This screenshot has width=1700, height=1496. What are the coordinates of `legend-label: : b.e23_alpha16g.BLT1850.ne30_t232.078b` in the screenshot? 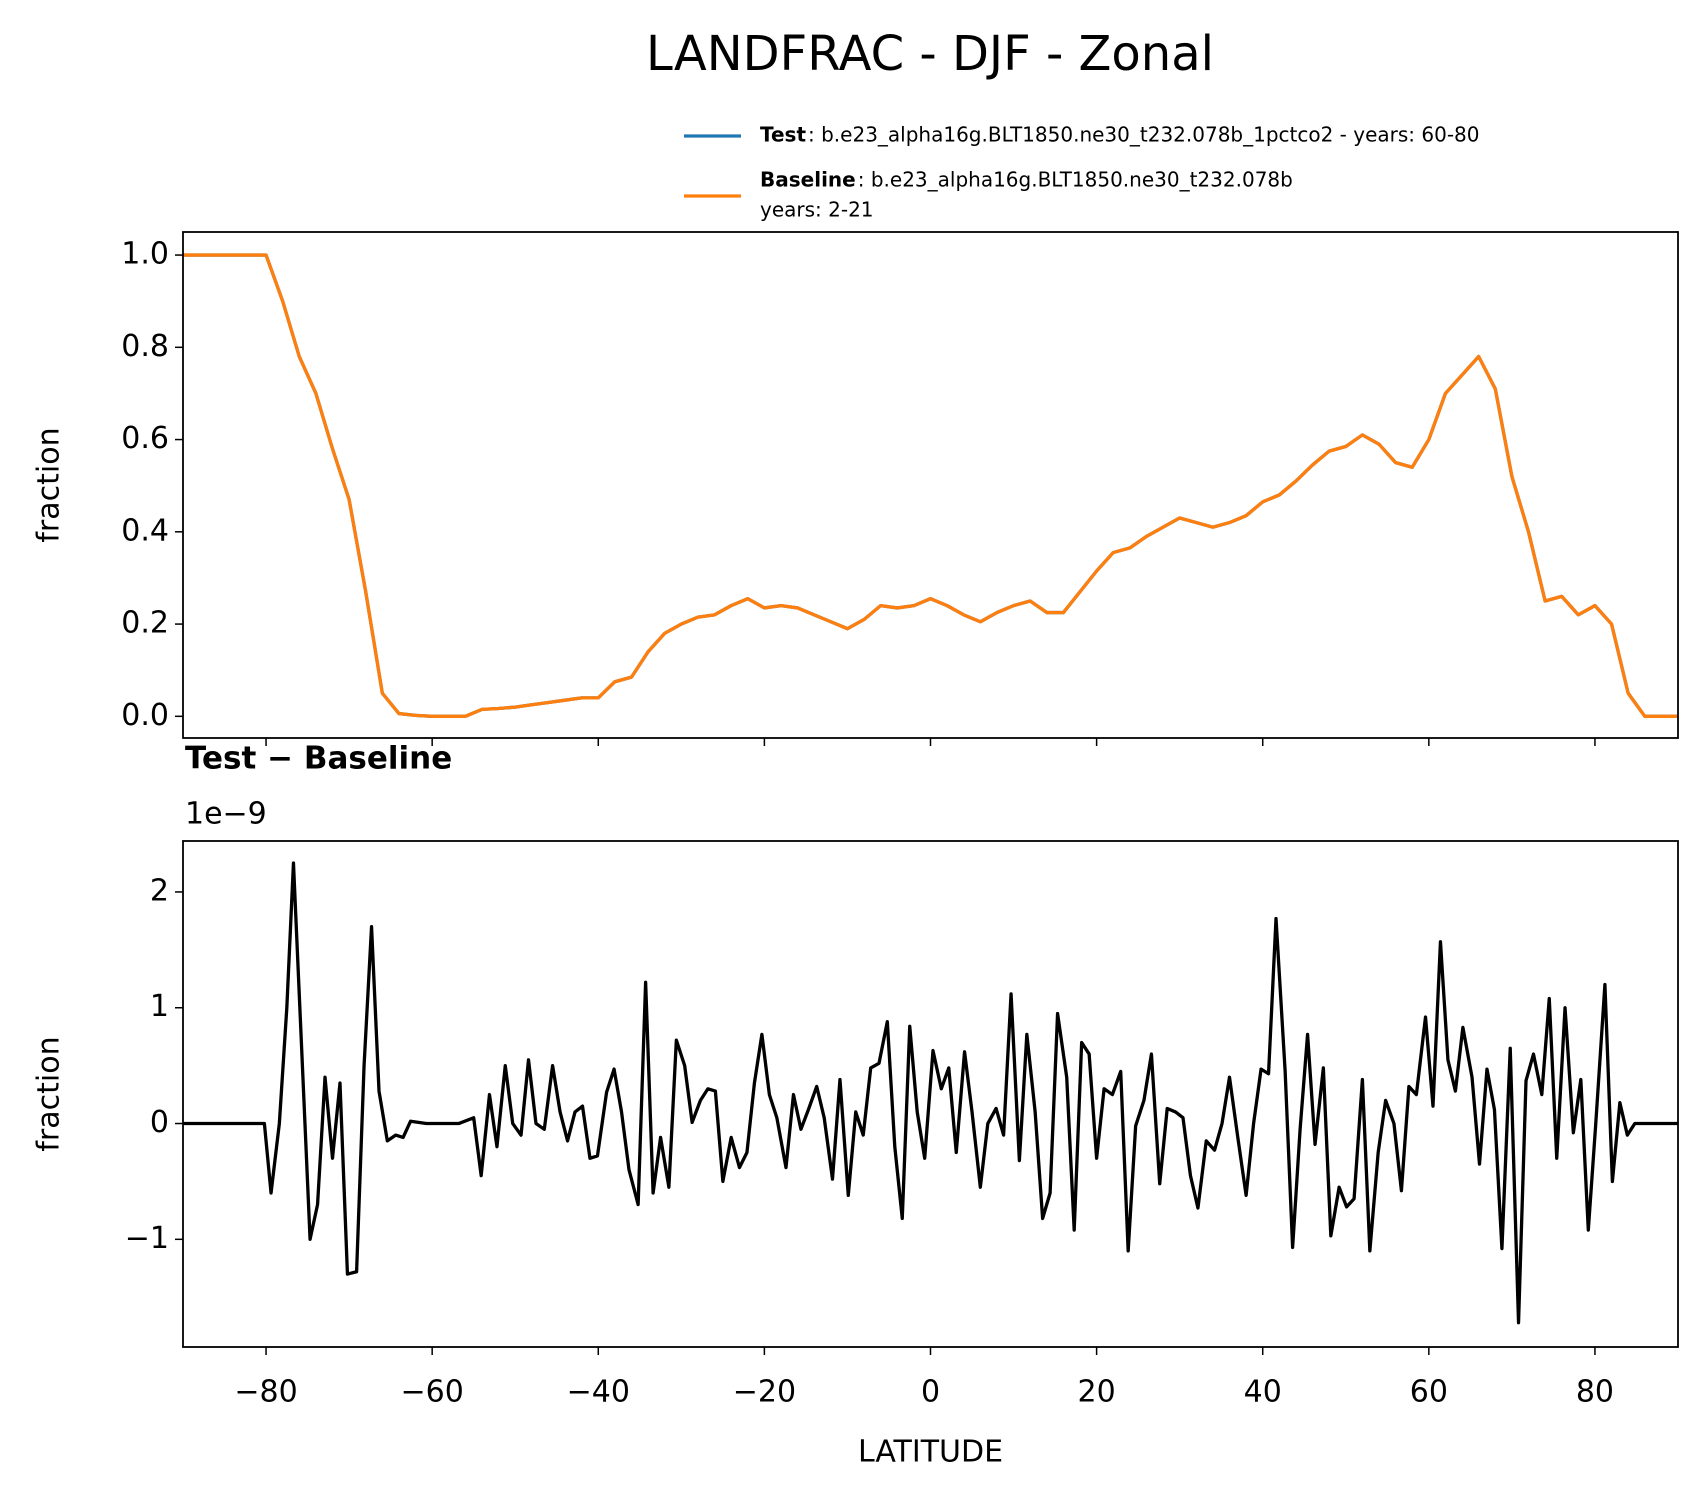 It's located at (1075, 180).